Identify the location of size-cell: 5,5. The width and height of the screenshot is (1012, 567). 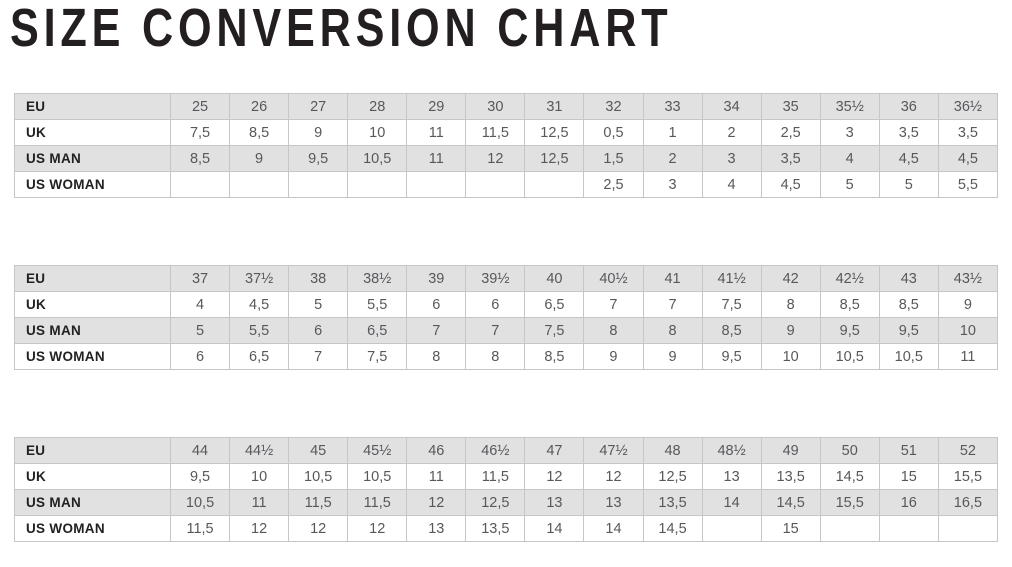
(259, 330).